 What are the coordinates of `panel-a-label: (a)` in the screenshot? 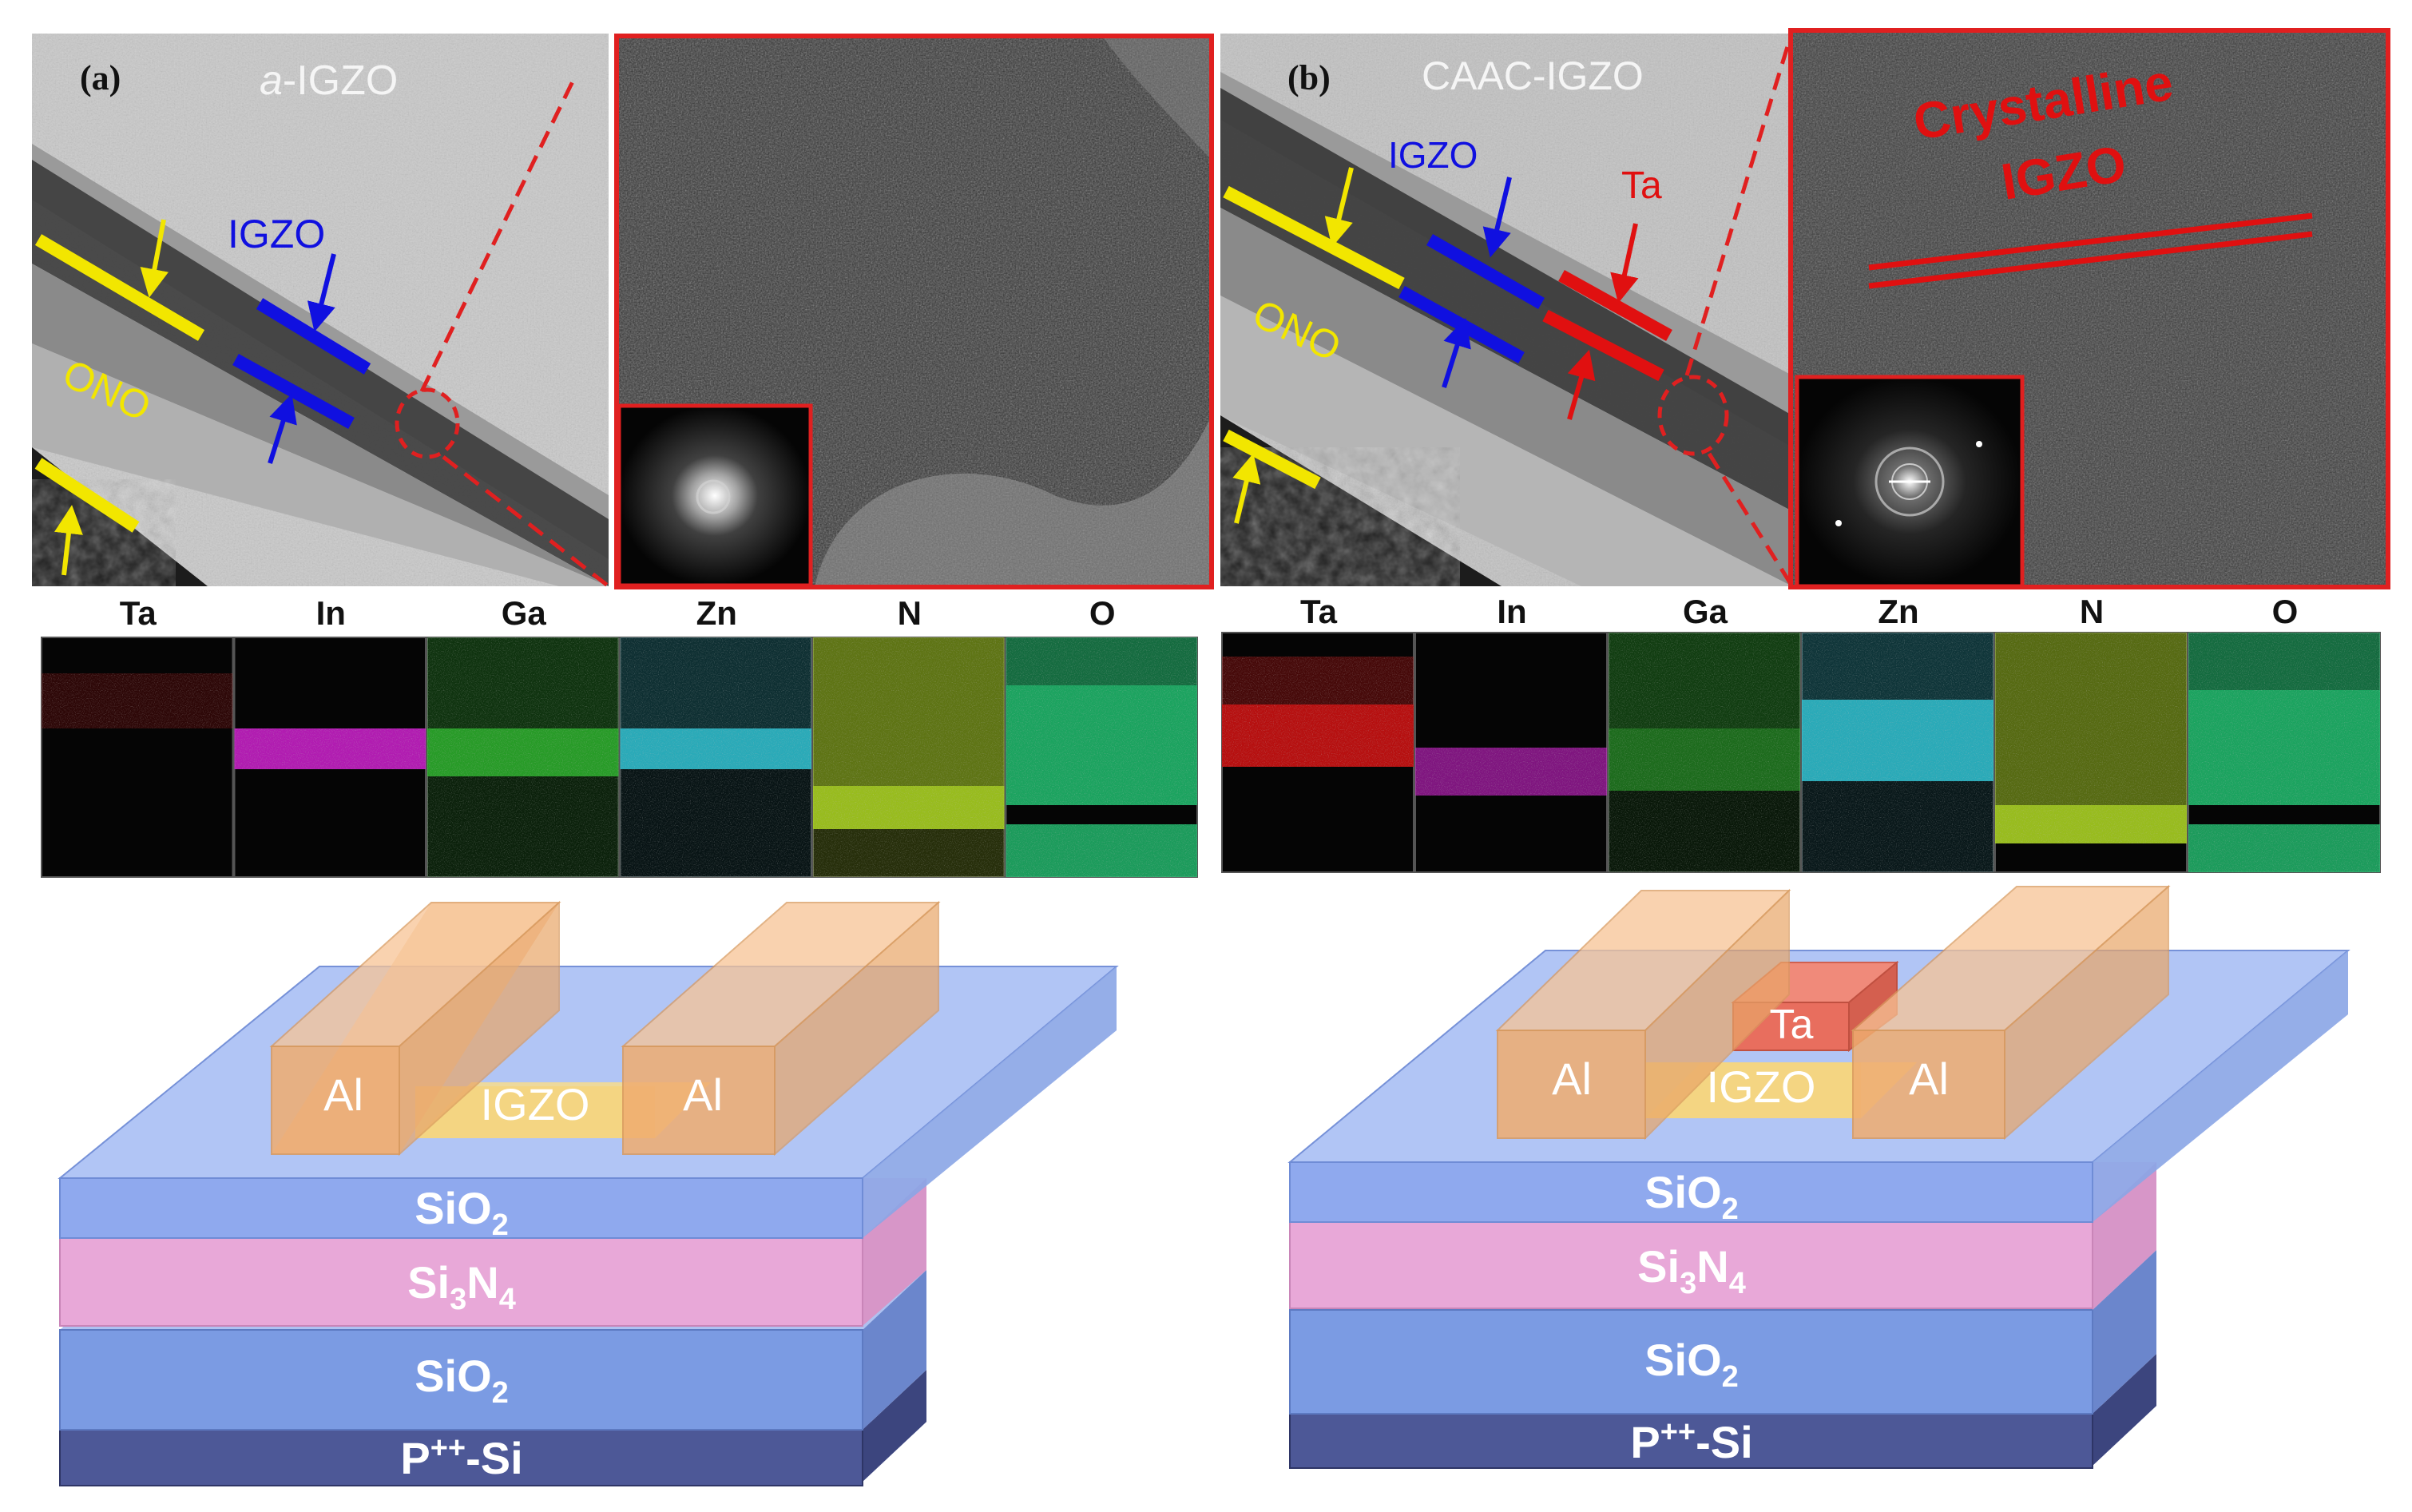 It's located at (100, 77).